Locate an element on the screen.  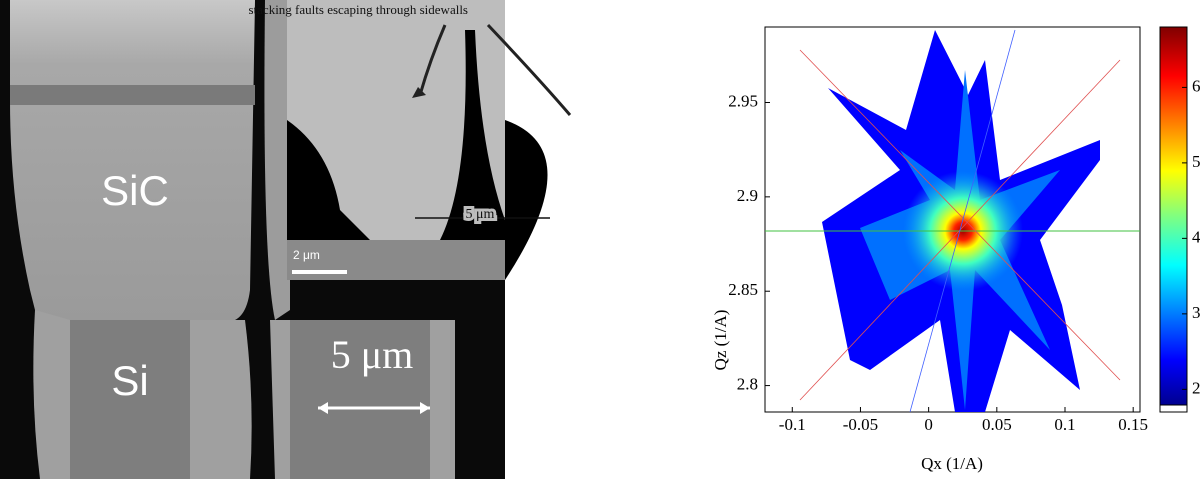
x-tick-label: 0.15 is located at coordinates (1133, 424).